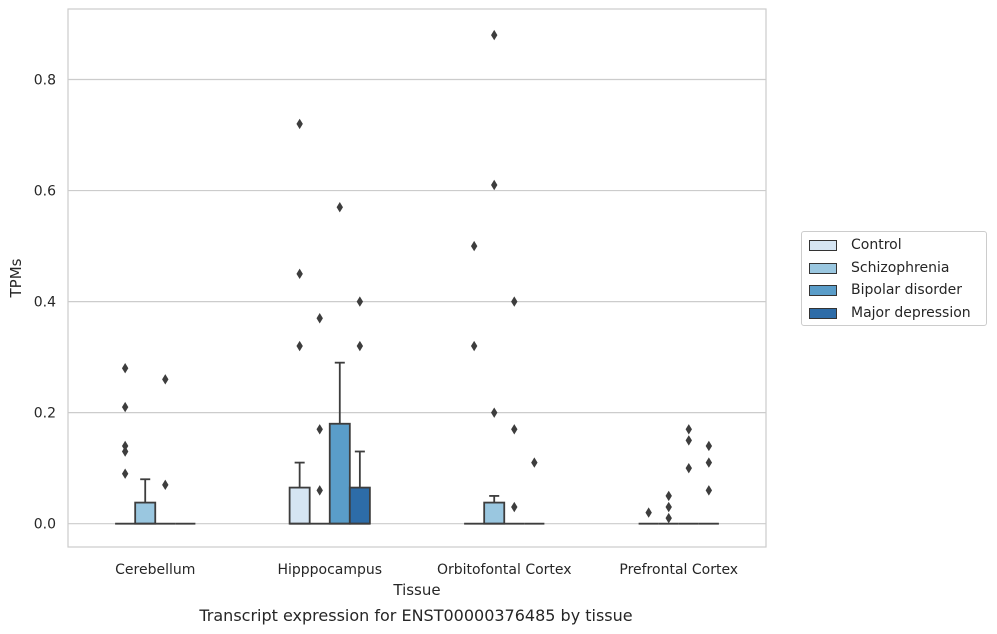 This screenshot has width=997, height=634. I want to click on legend-label-control: Control, so click(876, 245).